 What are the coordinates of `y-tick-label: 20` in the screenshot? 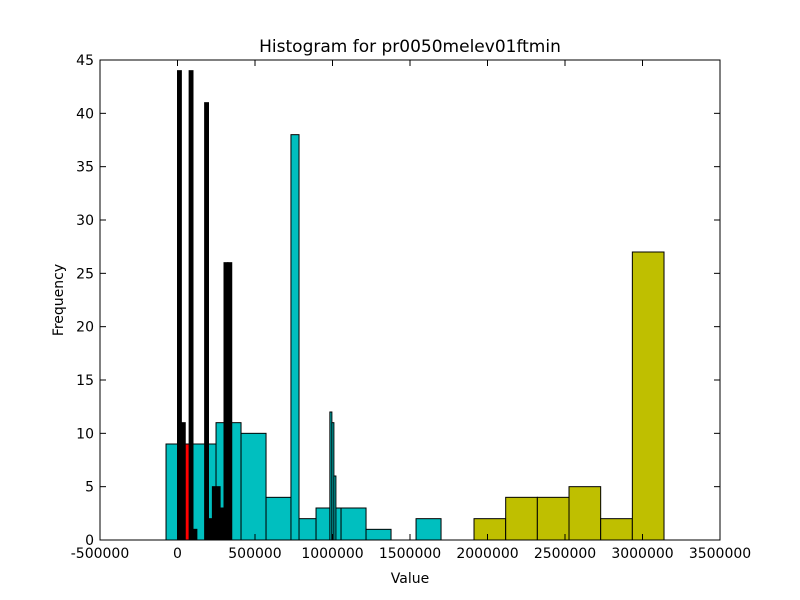 It's located at (85, 328).